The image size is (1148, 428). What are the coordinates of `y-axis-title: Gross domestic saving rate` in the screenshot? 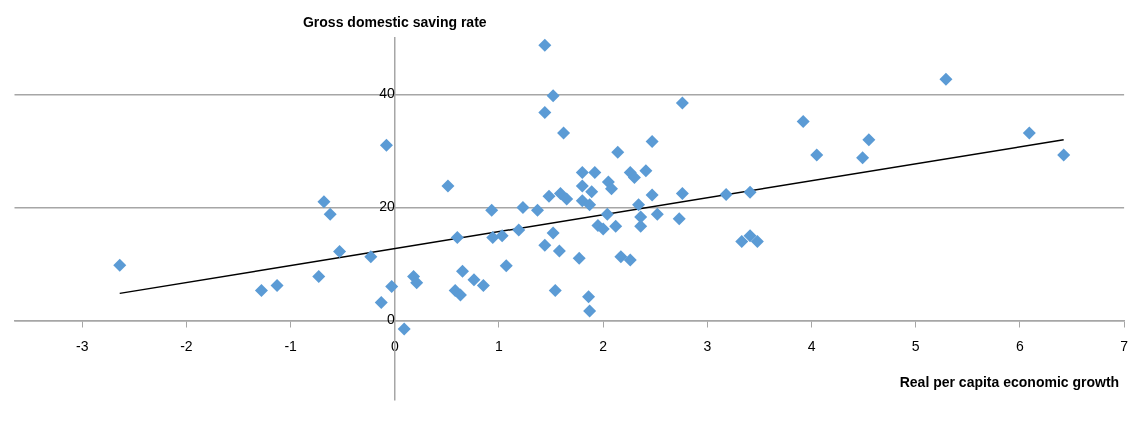 It's located at (394, 21).